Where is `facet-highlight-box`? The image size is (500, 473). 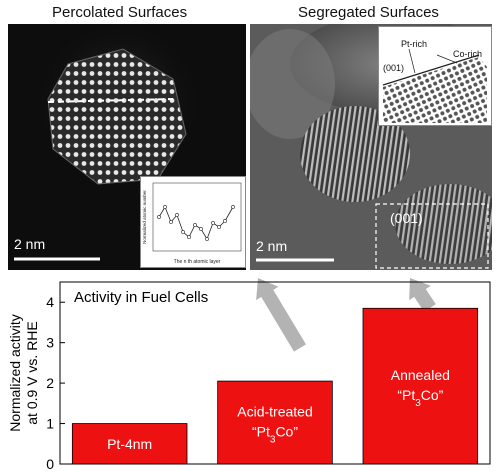 facet-highlight-box is located at coordinates (432, 236).